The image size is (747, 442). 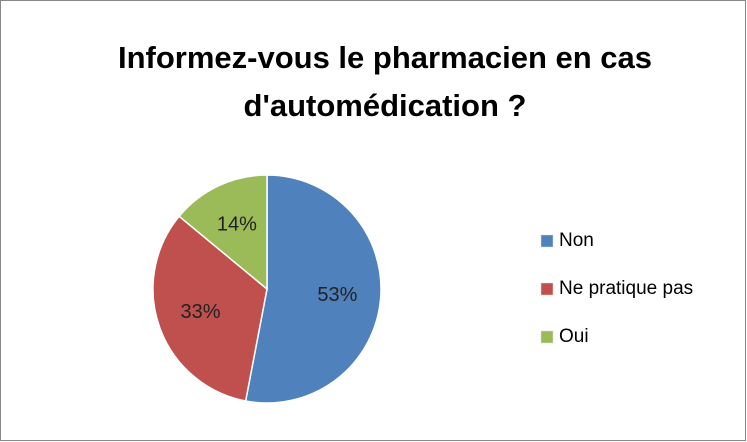 What do you see at coordinates (576, 240) in the screenshot?
I see `legend-label: Non` at bounding box center [576, 240].